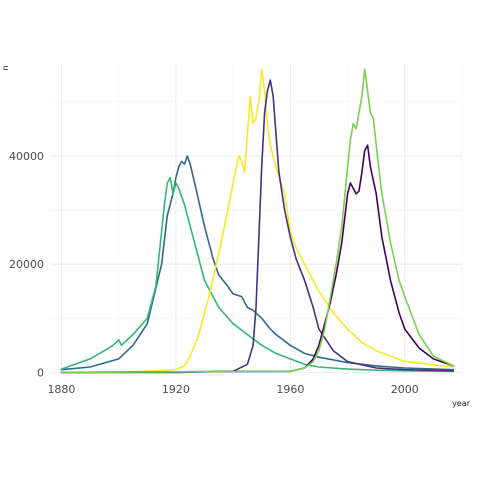 The height and width of the screenshot is (480, 480). Describe the element at coordinates (61, 389) in the screenshot. I see `x-tick-label: 1880` at that location.